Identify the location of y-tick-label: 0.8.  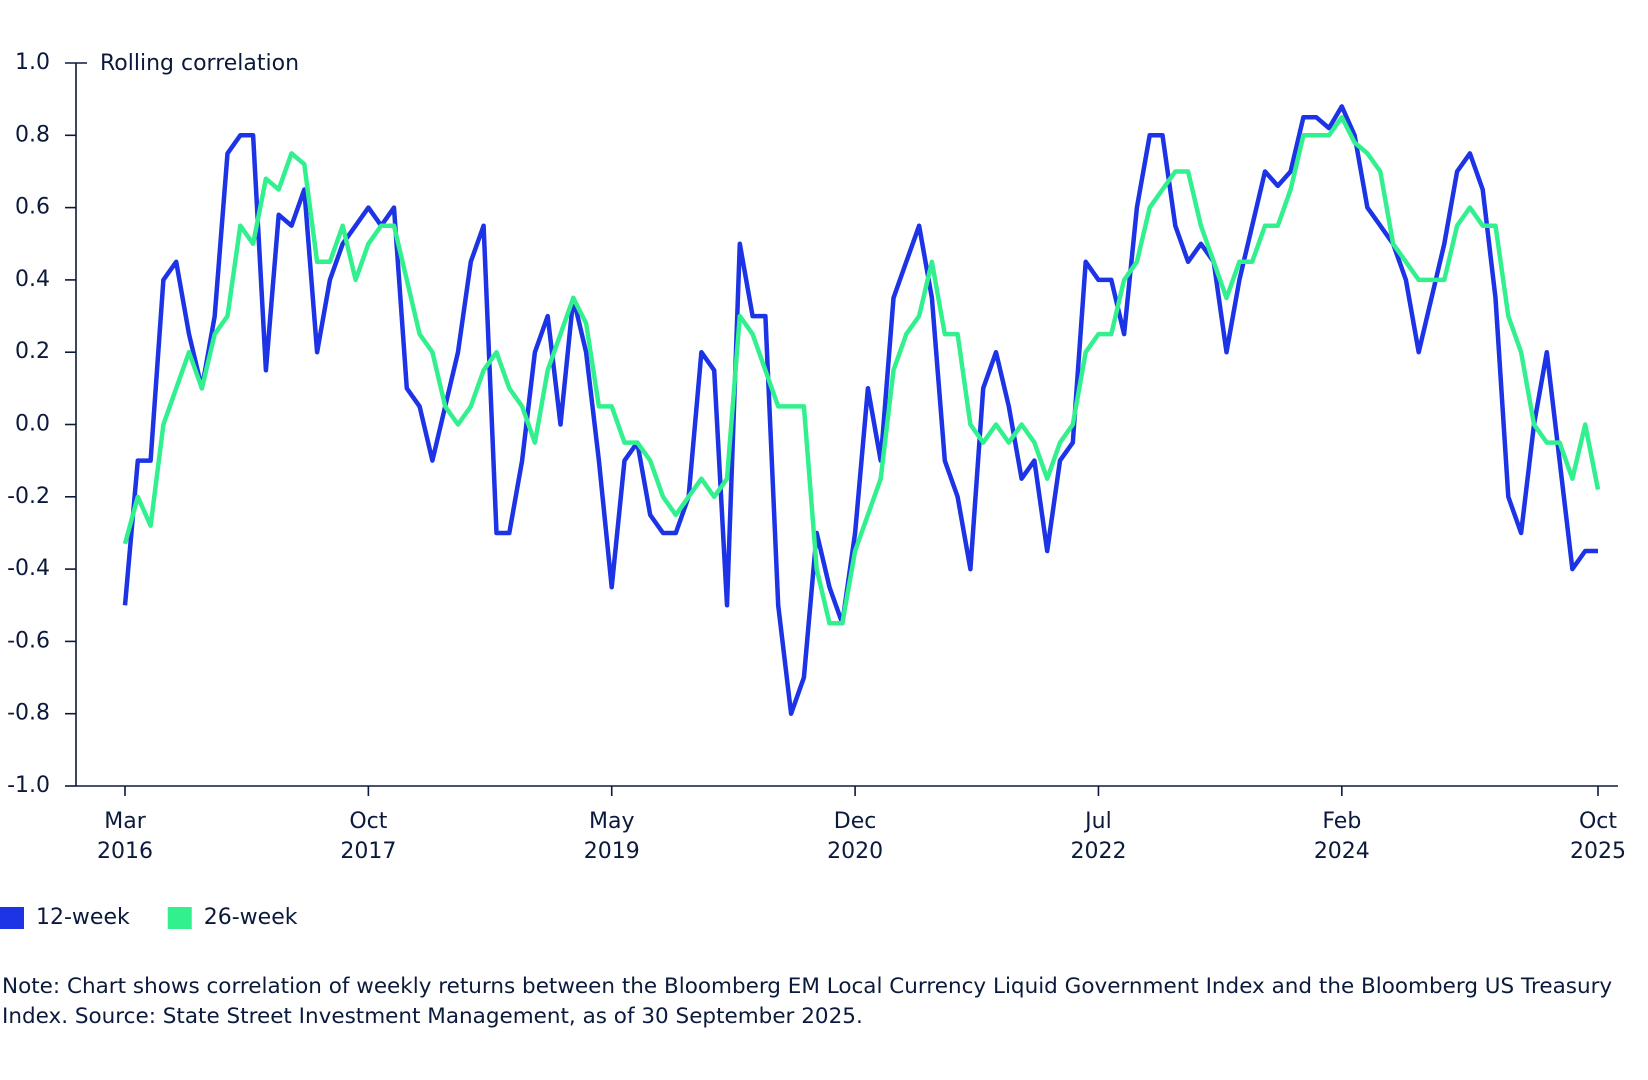
(32, 134).